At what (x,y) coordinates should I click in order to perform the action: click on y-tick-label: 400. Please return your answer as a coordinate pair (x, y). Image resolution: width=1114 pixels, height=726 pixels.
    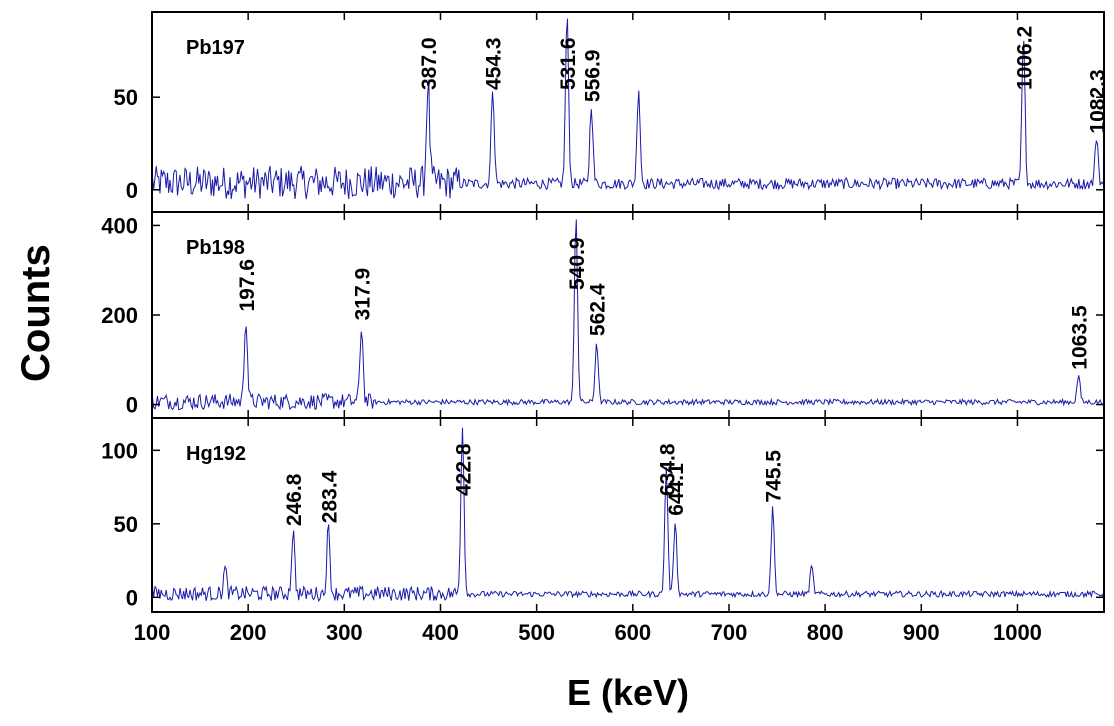
    Looking at the image, I should click on (119, 225).